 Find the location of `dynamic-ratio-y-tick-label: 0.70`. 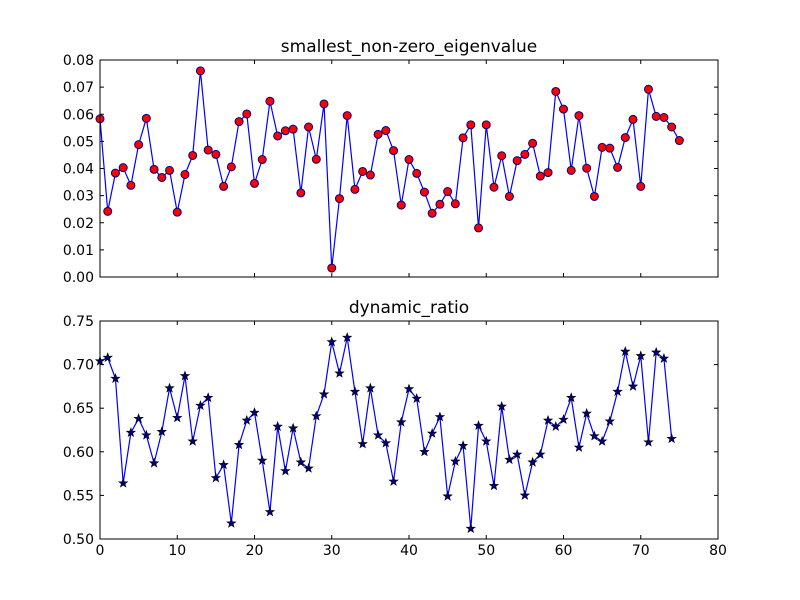

dynamic-ratio-y-tick-label: 0.70 is located at coordinates (78, 366).